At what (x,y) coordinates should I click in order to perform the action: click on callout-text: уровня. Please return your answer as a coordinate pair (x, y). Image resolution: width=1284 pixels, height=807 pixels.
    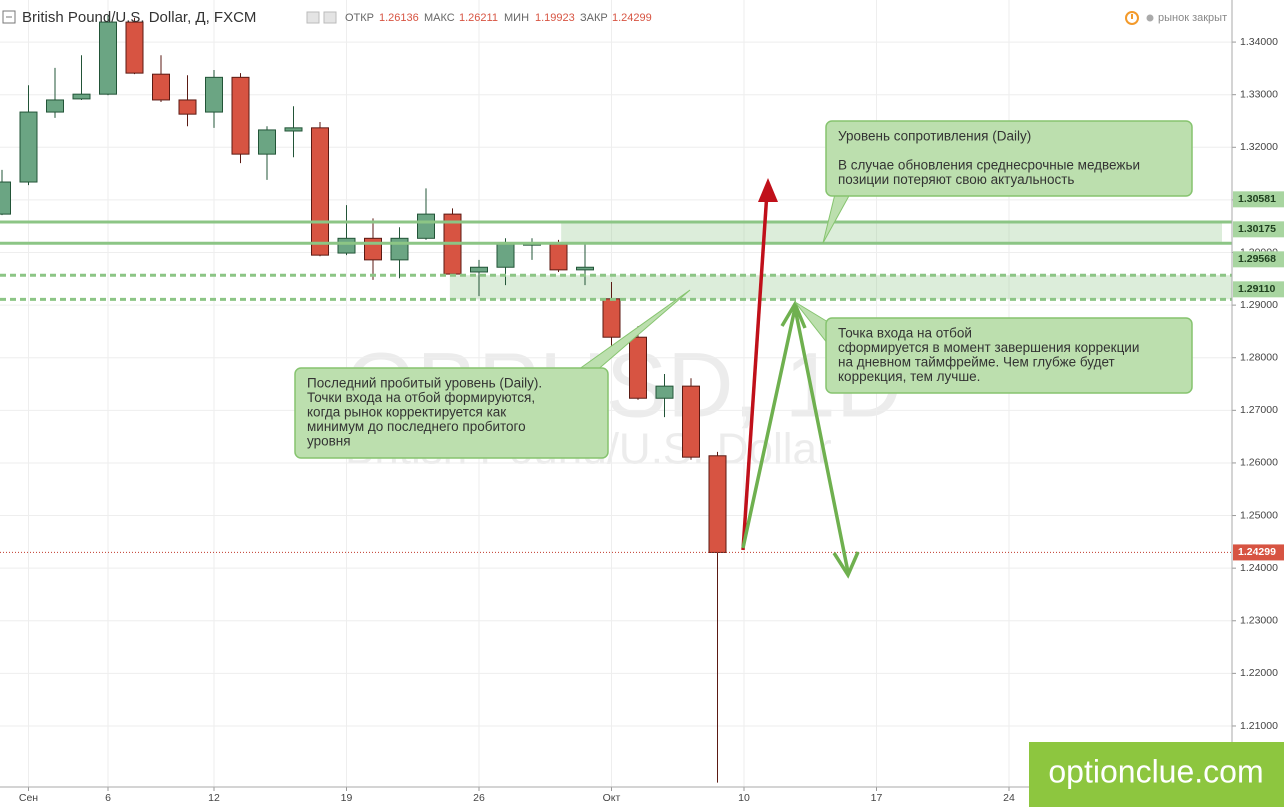
    Looking at the image, I should click on (329, 441).